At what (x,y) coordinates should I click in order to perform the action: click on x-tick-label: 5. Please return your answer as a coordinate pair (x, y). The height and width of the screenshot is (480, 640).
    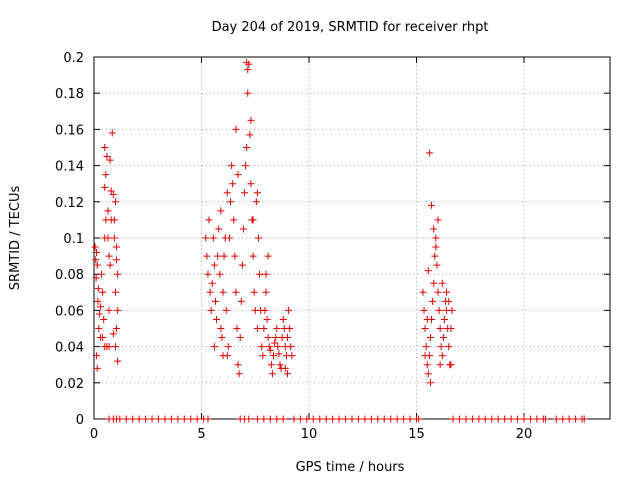
    Looking at the image, I should click on (201, 434).